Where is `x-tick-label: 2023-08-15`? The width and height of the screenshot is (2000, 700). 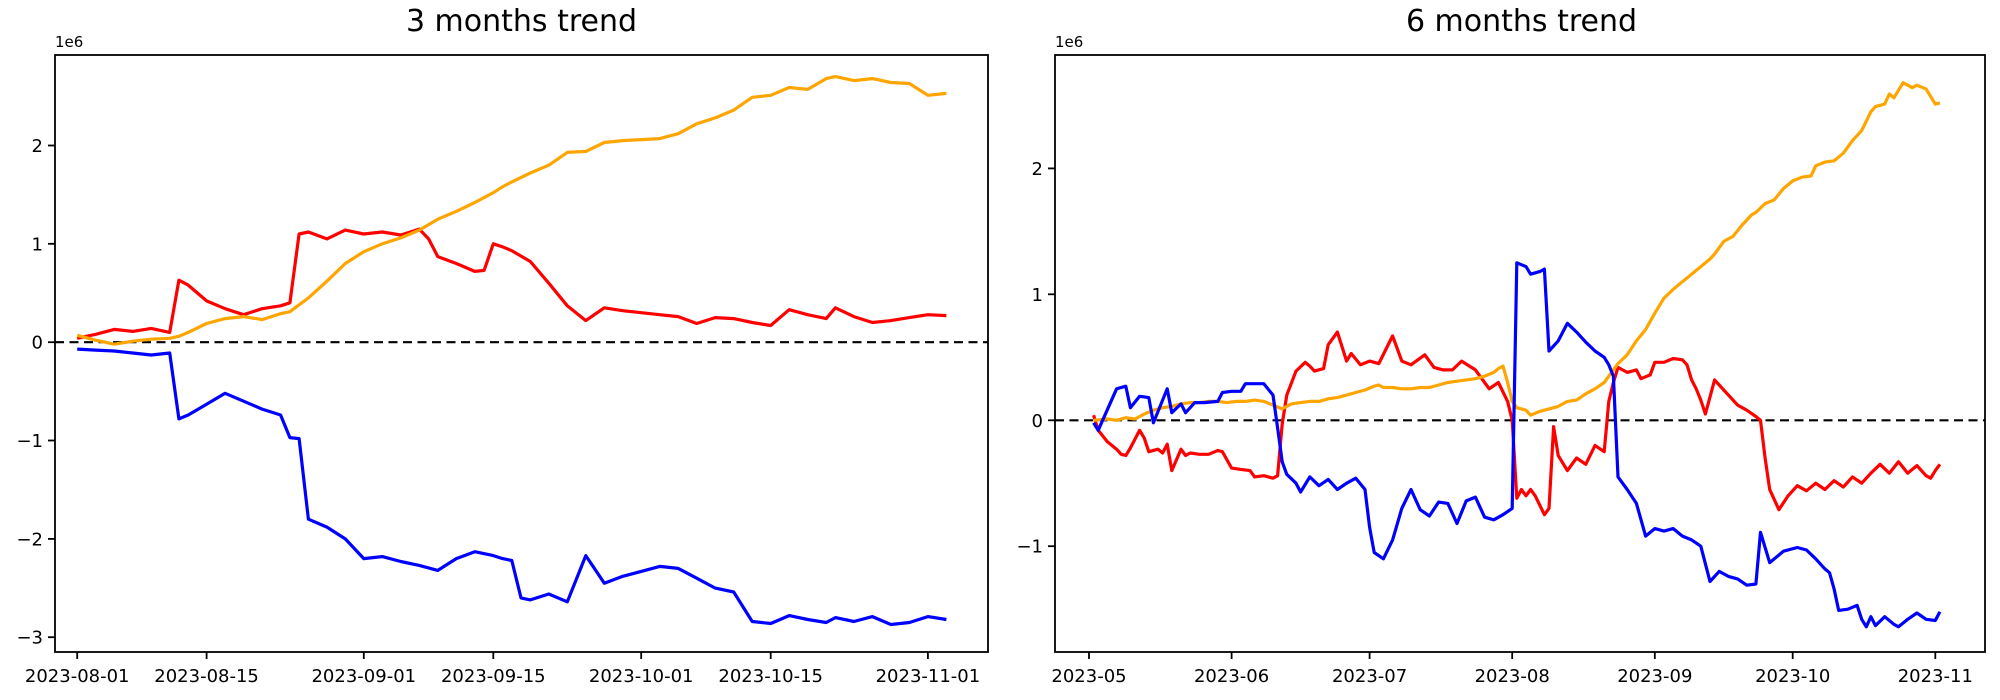 x-tick-label: 2023-08-15 is located at coordinates (206, 676).